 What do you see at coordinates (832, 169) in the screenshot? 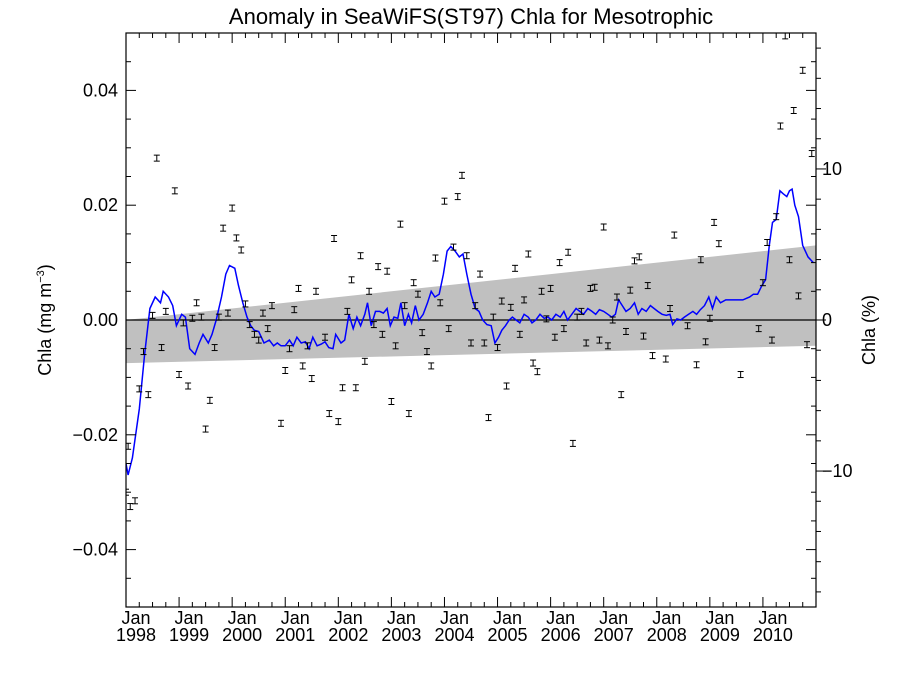
I see `right-y-tick-label: 10` at bounding box center [832, 169].